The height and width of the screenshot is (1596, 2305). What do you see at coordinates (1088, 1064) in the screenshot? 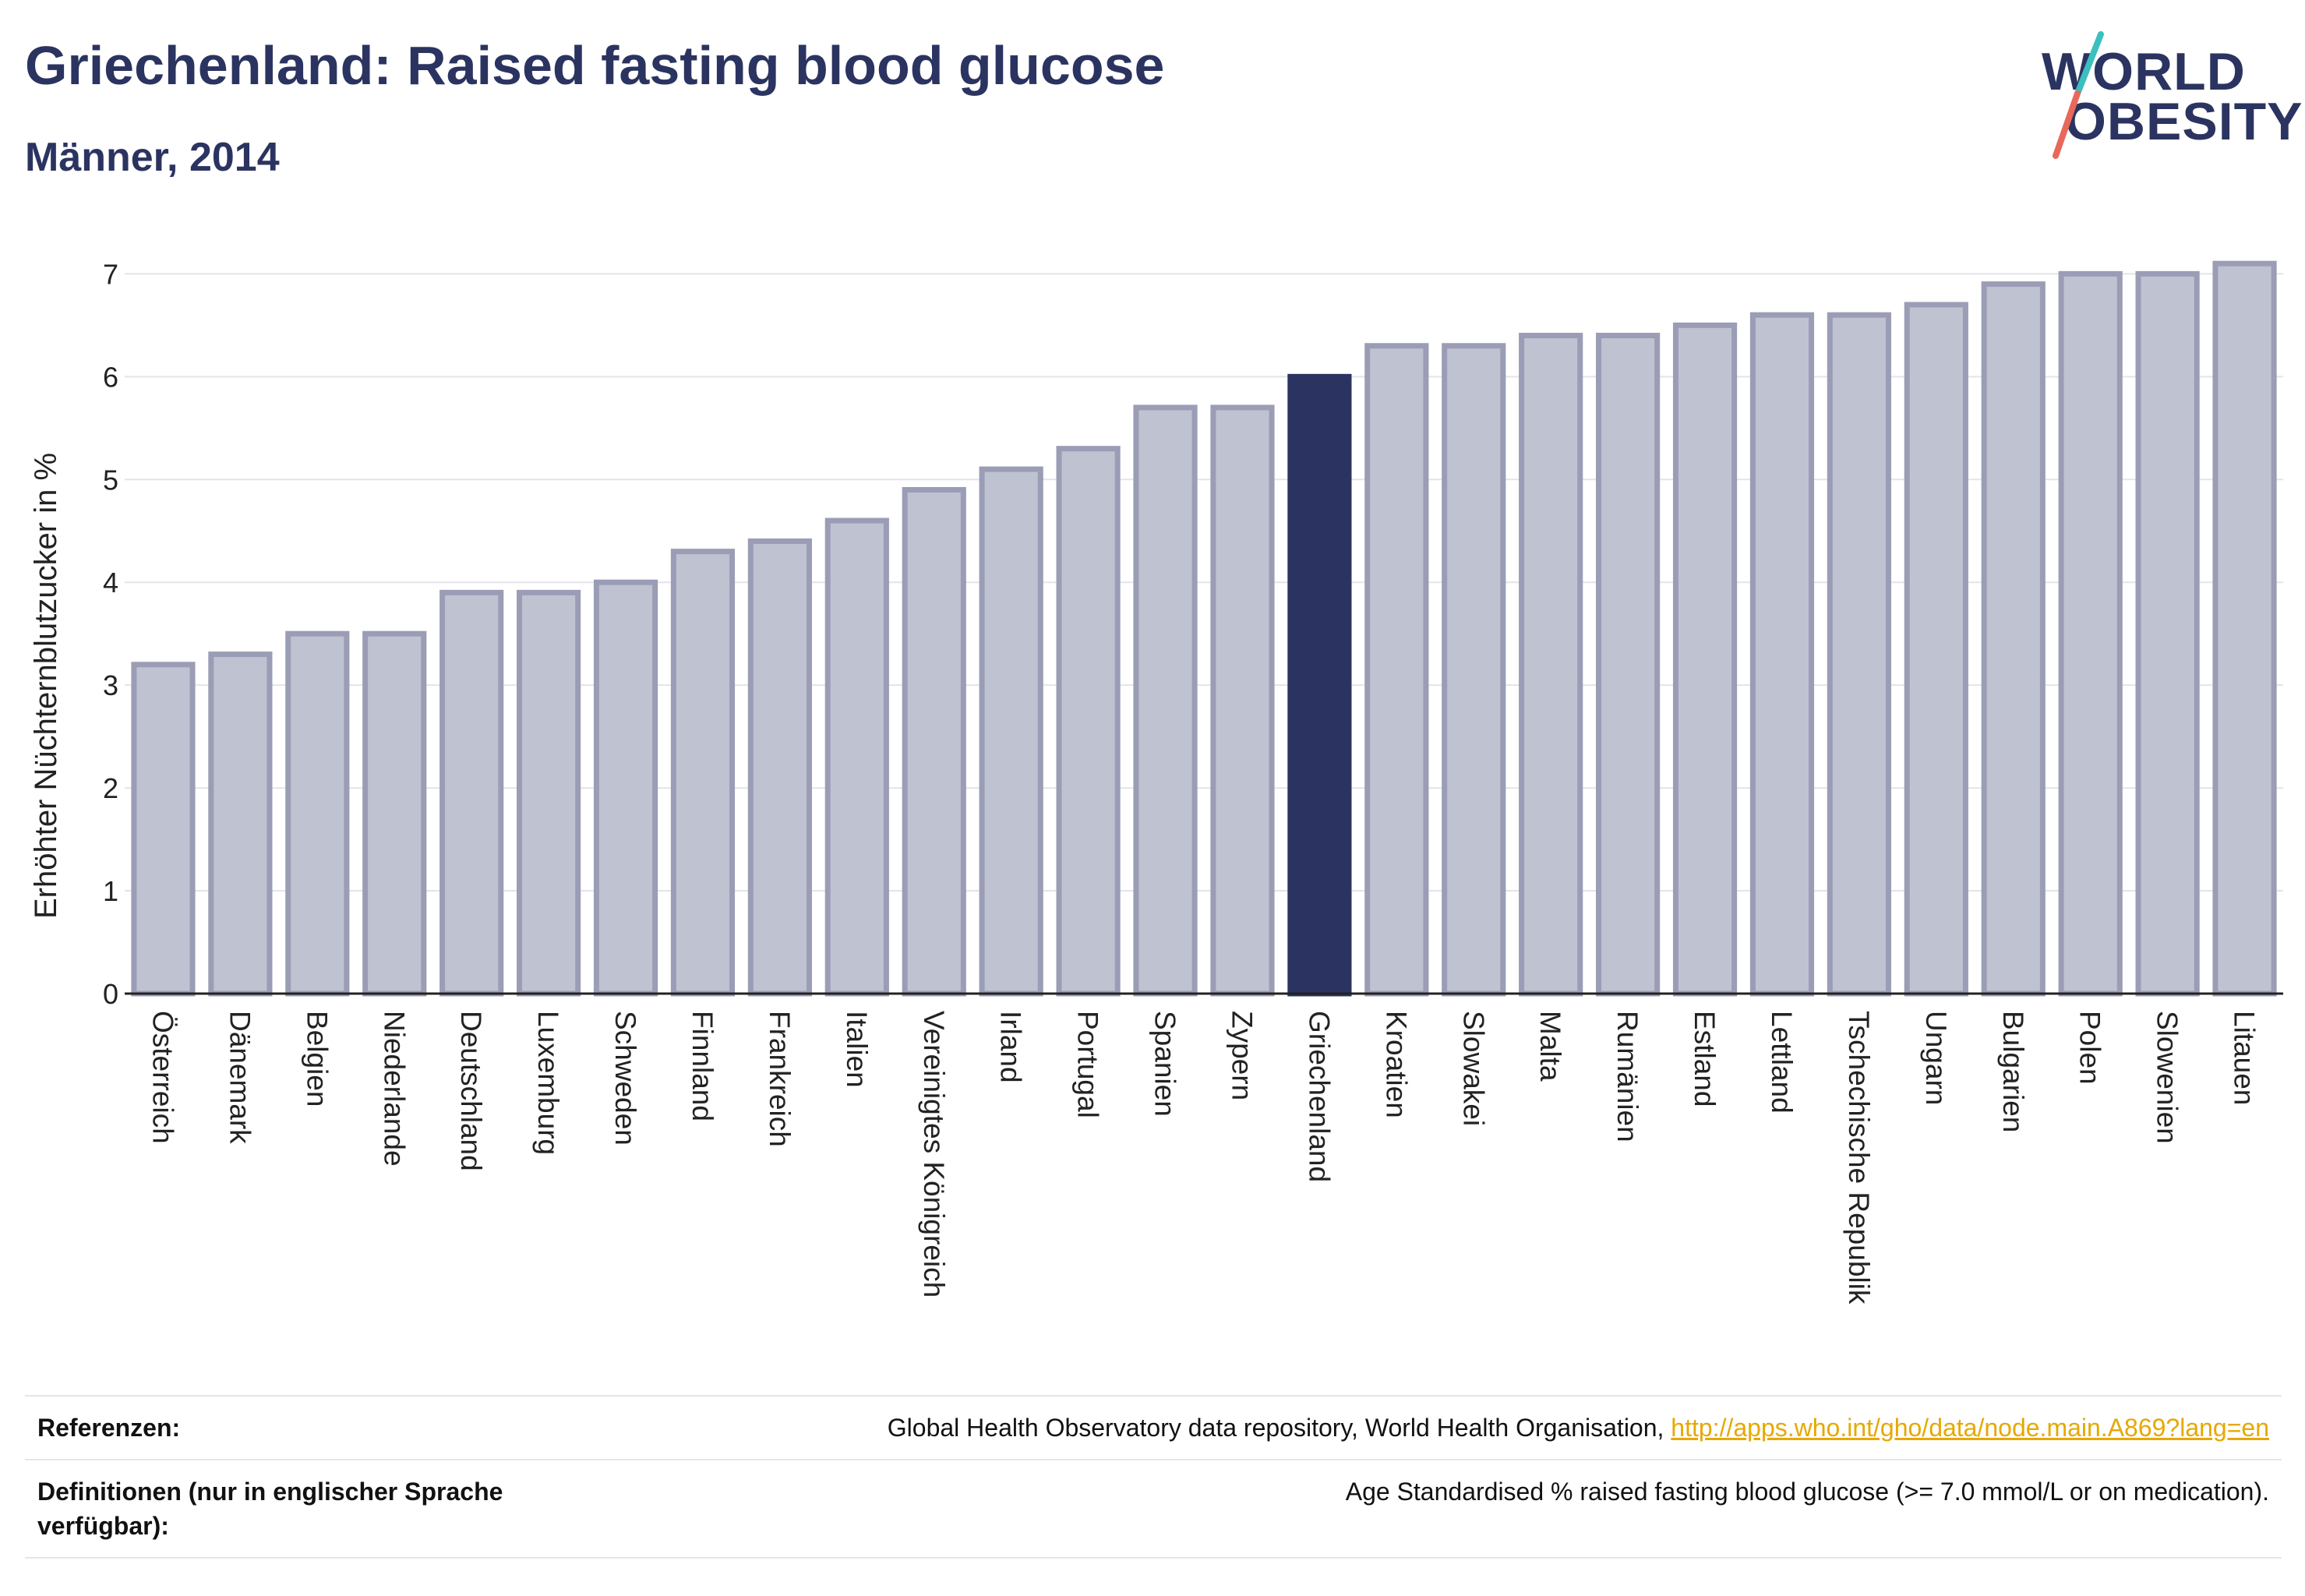
I see `x-tick-label: Portugal` at bounding box center [1088, 1064].